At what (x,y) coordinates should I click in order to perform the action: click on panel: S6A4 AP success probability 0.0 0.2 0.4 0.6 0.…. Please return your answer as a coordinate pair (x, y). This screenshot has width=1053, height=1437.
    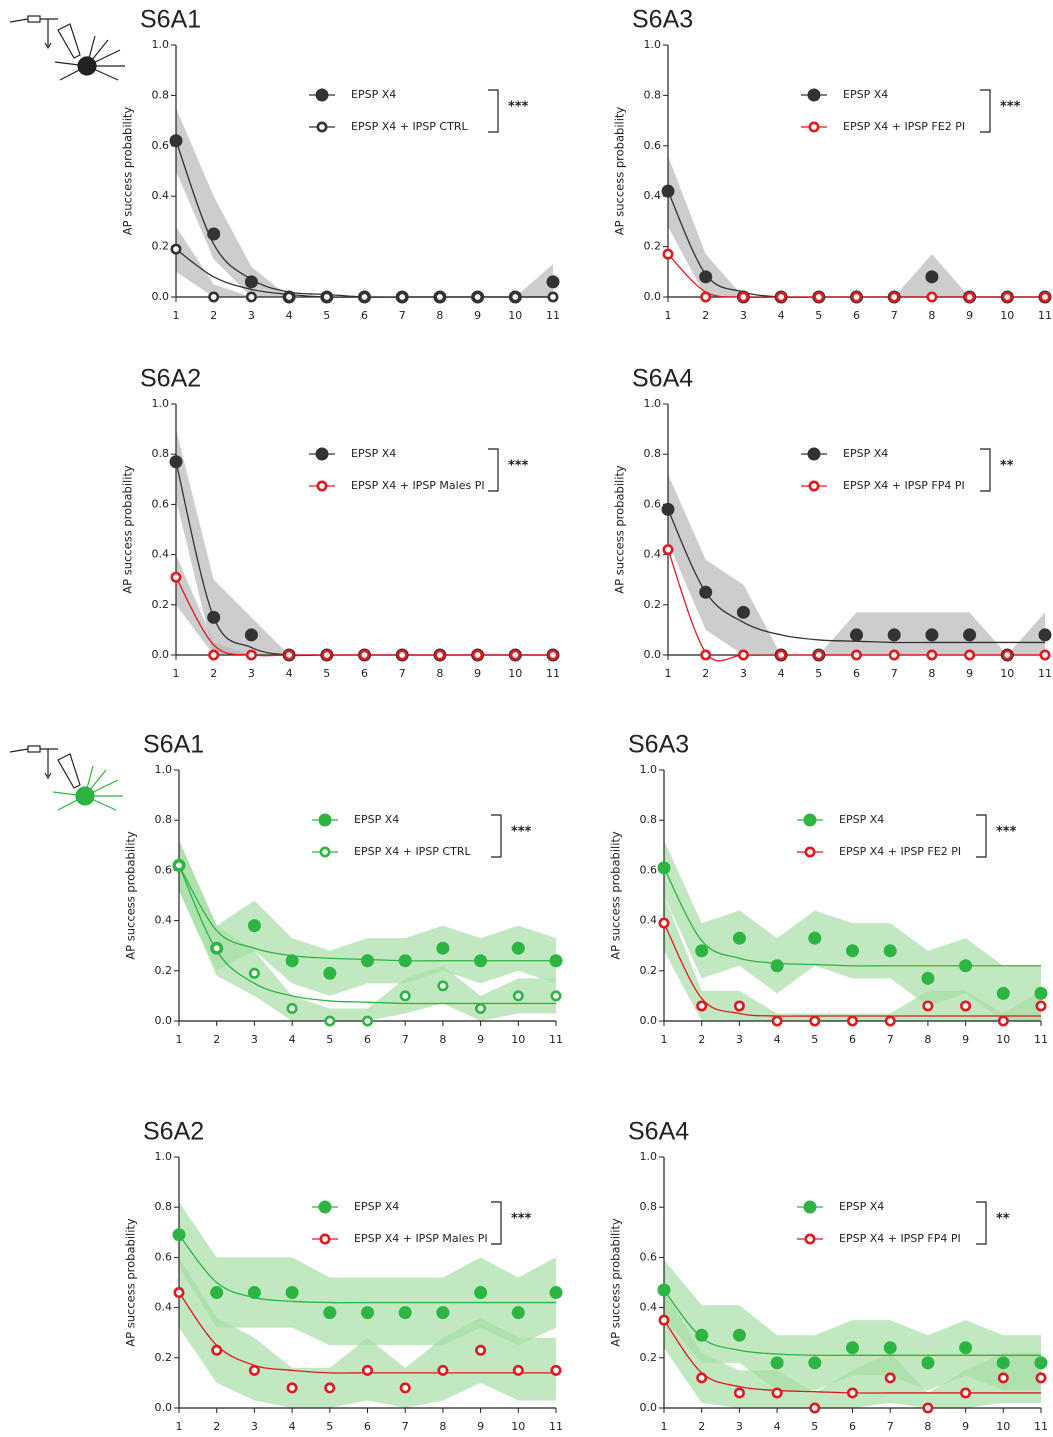
    Looking at the image, I should click on (829, 1275).